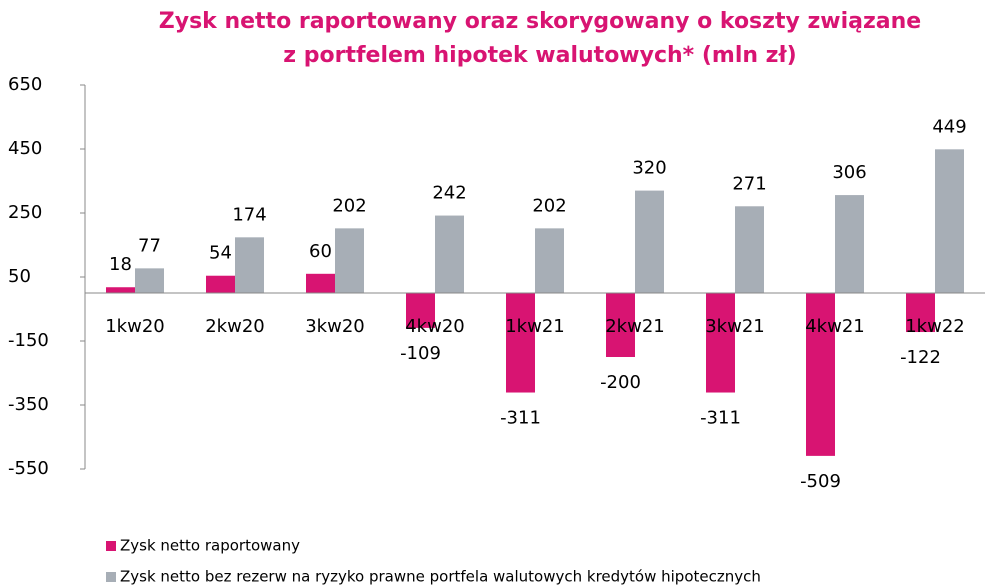  I want to click on x-tick-label: 3kw21, so click(735, 326).